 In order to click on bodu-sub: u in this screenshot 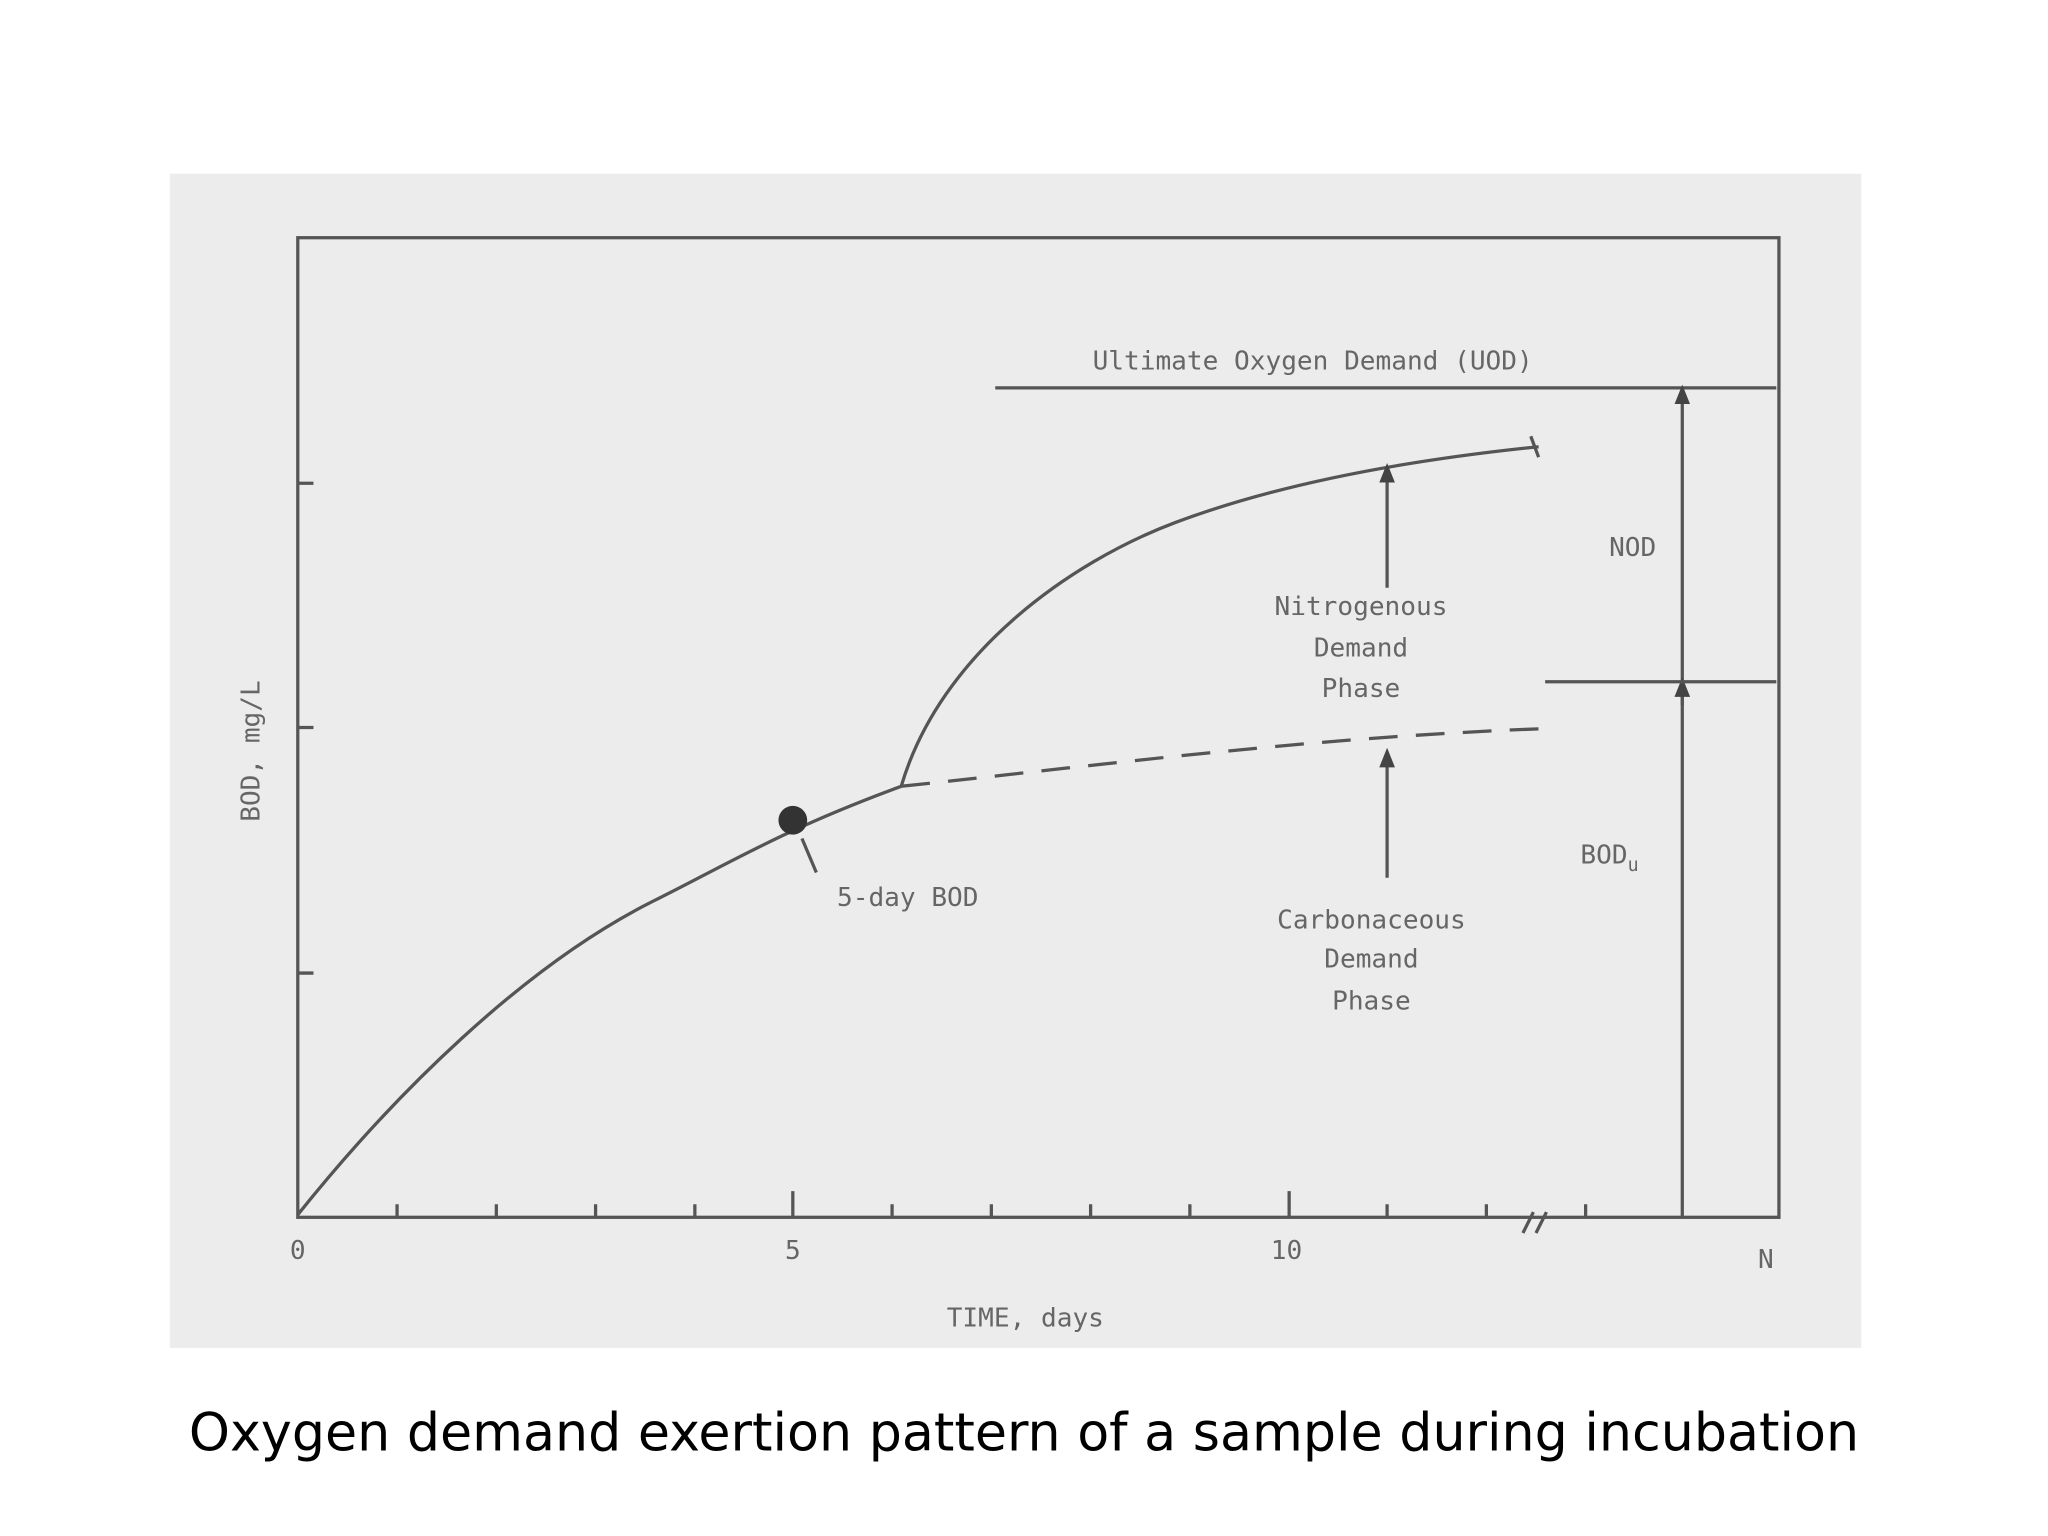, I will do `click(1633, 865)`.